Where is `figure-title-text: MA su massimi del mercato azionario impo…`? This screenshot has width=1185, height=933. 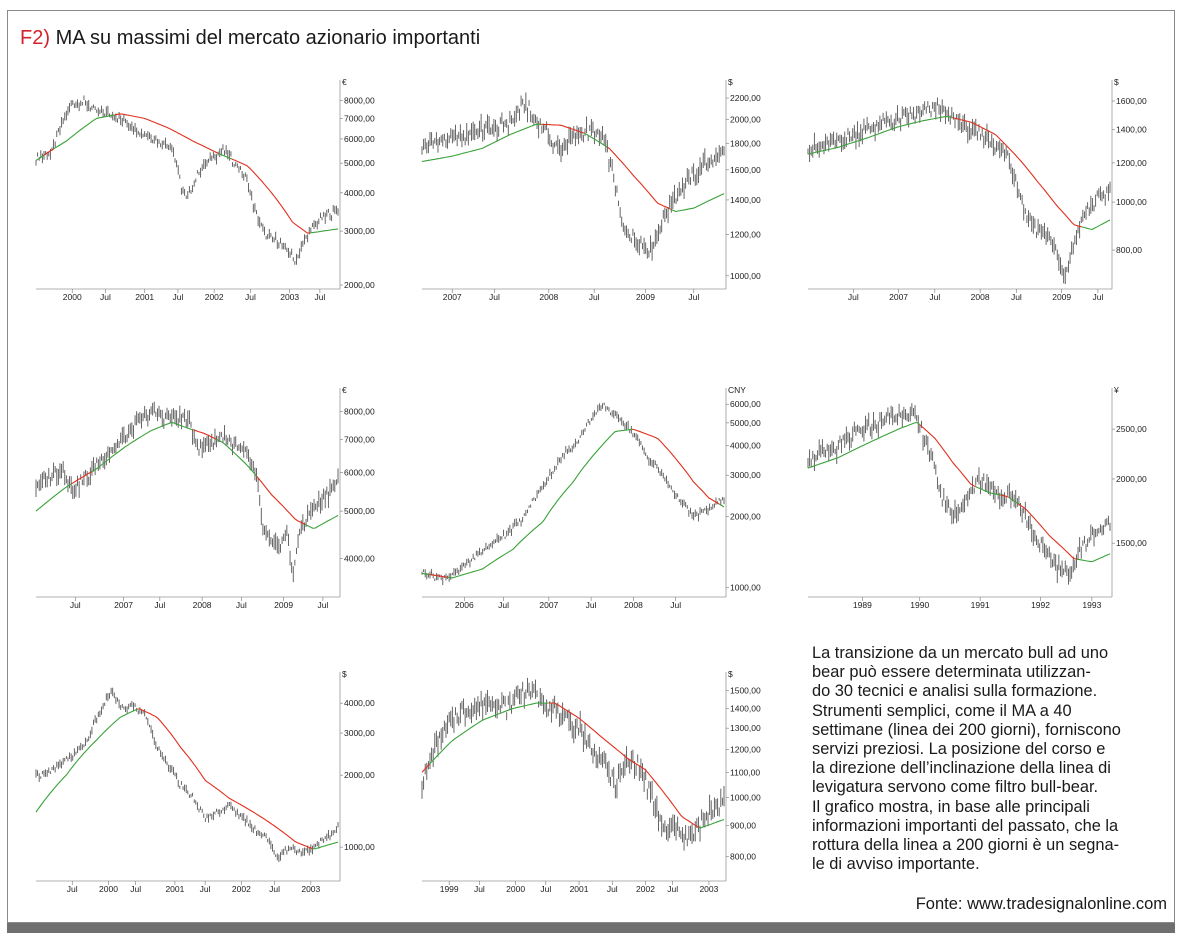 figure-title-text: MA su massimi del mercato azionario impo… is located at coordinates (268, 38).